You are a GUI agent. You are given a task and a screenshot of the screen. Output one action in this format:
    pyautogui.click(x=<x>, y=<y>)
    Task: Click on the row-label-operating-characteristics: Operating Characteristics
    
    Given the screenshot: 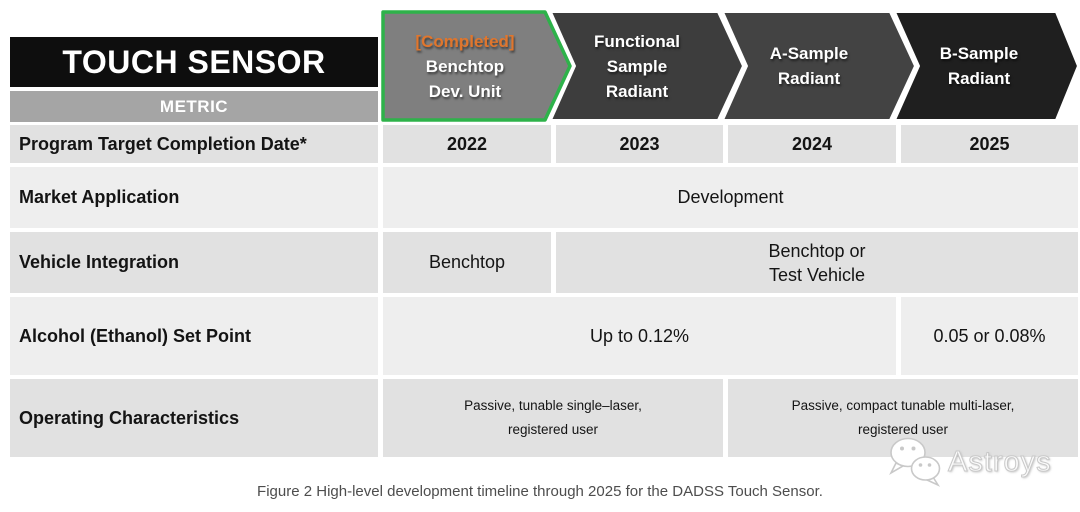 What is the action you would take?
    pyautogui.click(x=194, y=418)
    